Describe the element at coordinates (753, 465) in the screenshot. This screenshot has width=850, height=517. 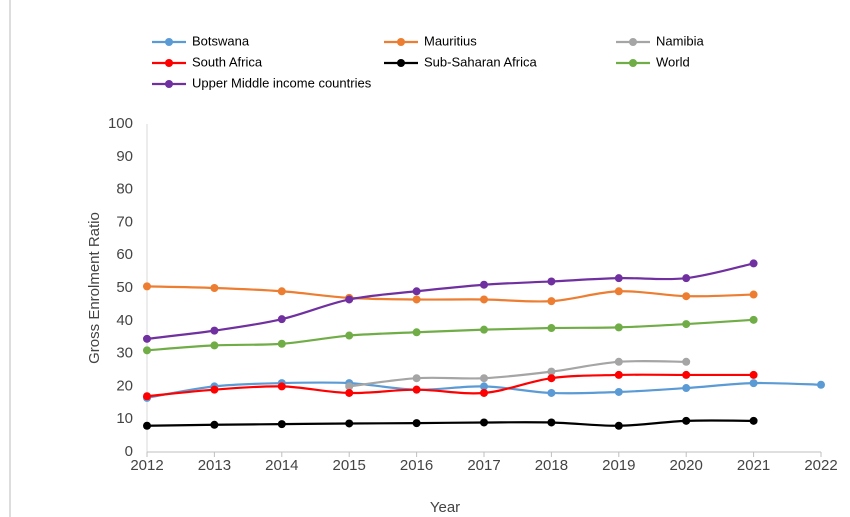
I see `x-tick-label: 2021` at that location.